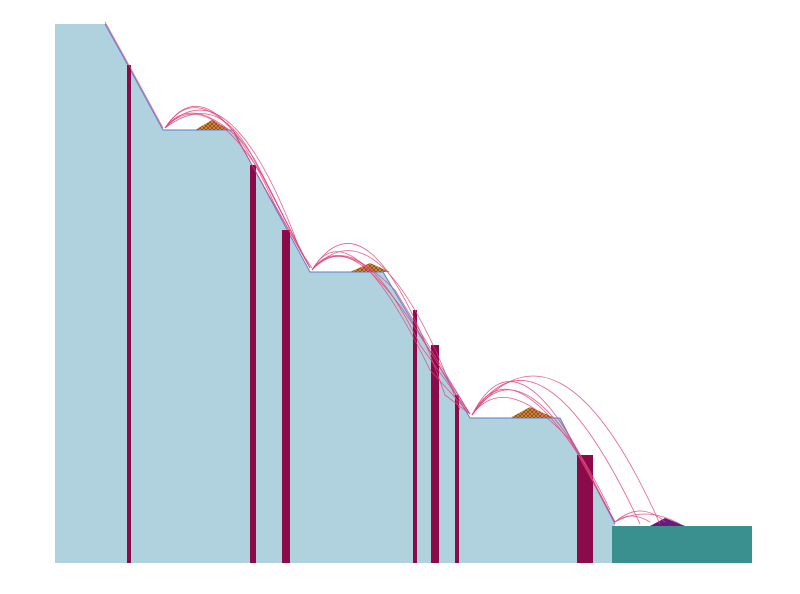  I want to click on deposit-zone, so click(682, 544).